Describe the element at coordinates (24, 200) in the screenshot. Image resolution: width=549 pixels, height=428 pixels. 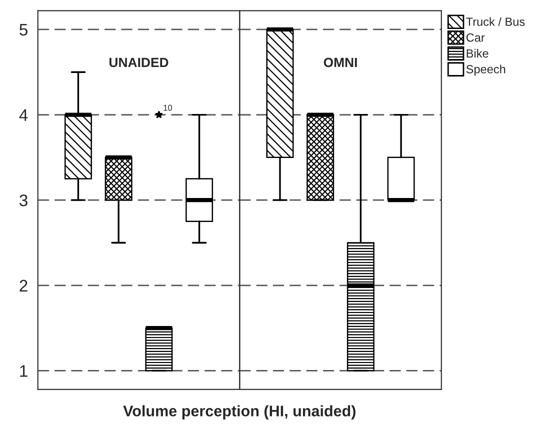
I see `y-tick-label: 3` at that location.